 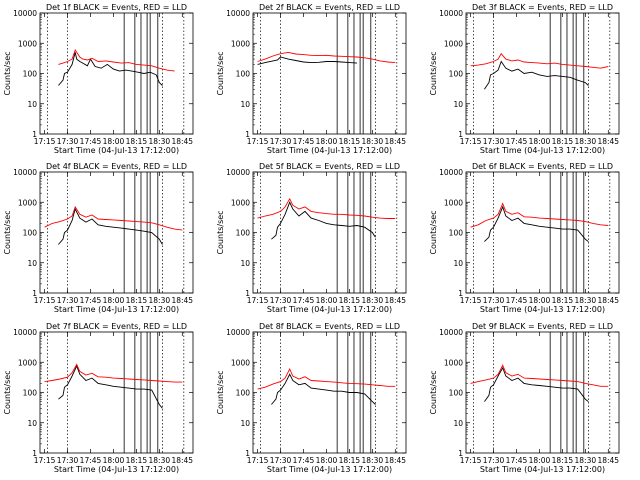 I want to click on plot-title: Det 3f BLACK = Events, RED = LLD, so click(x=542, y=7).